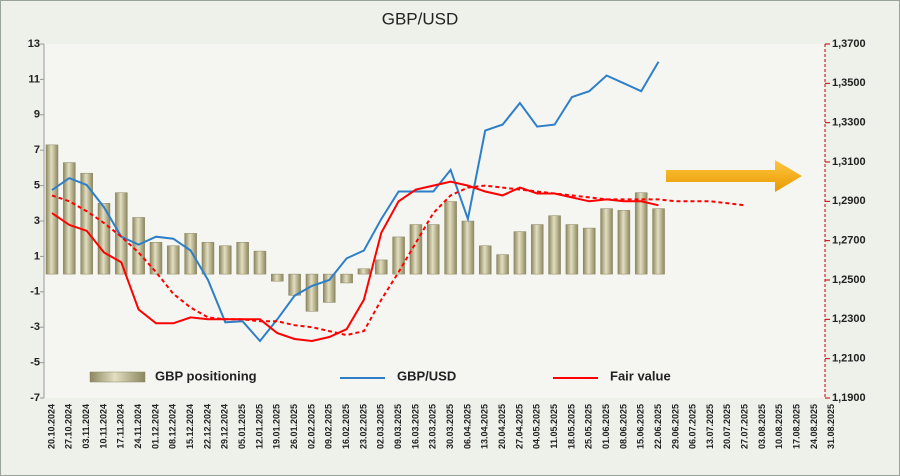 This screenshot has width=900, height=476. What do you see at coordinates (814, 426) in the screenshot?
I see `x-tick-label: 24.08.2025` at bounding box center [814, 426].